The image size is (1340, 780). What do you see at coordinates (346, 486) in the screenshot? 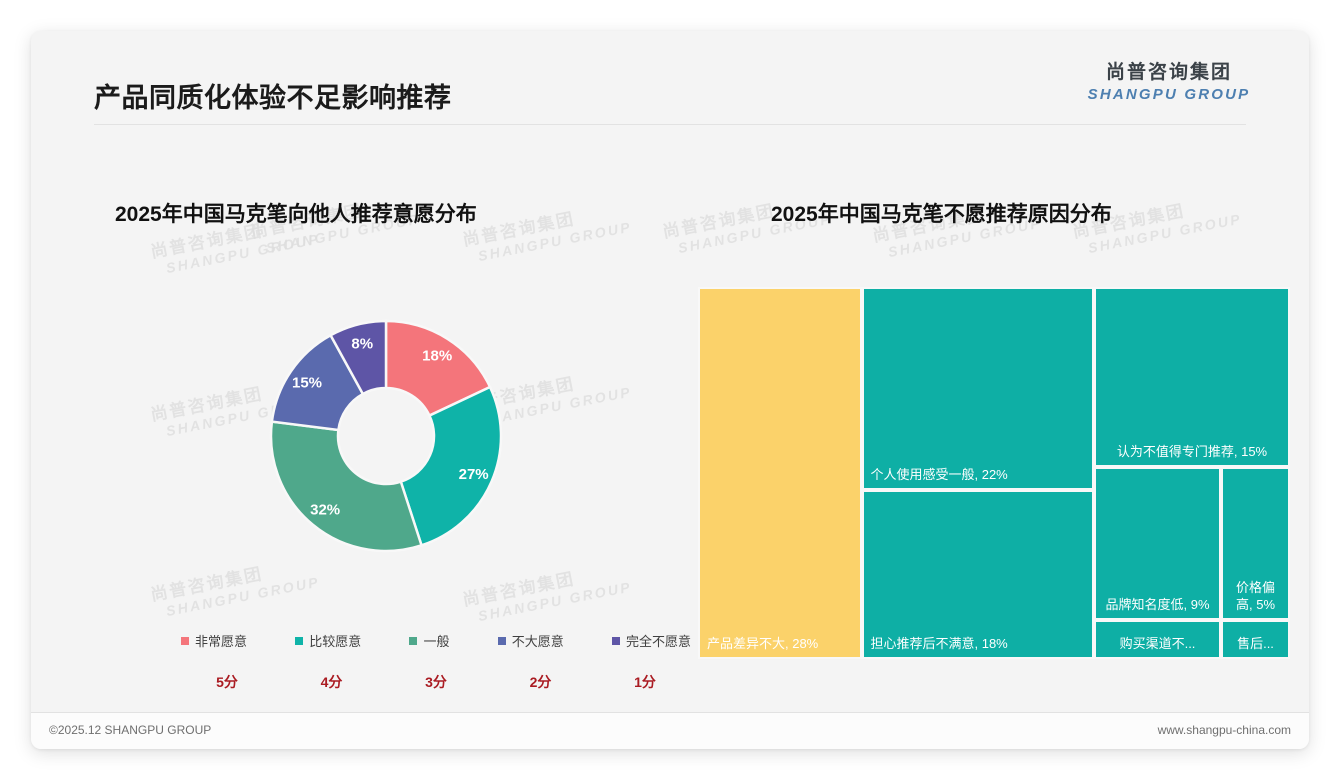
I see `donut-slice-一般` at bounding box center [346, 486].